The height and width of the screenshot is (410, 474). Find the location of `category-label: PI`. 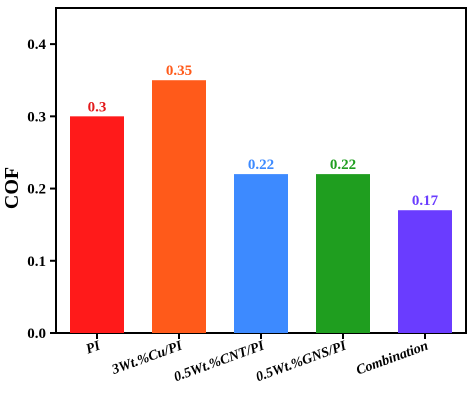

category-label: PI is located at coordinates (93, 347).